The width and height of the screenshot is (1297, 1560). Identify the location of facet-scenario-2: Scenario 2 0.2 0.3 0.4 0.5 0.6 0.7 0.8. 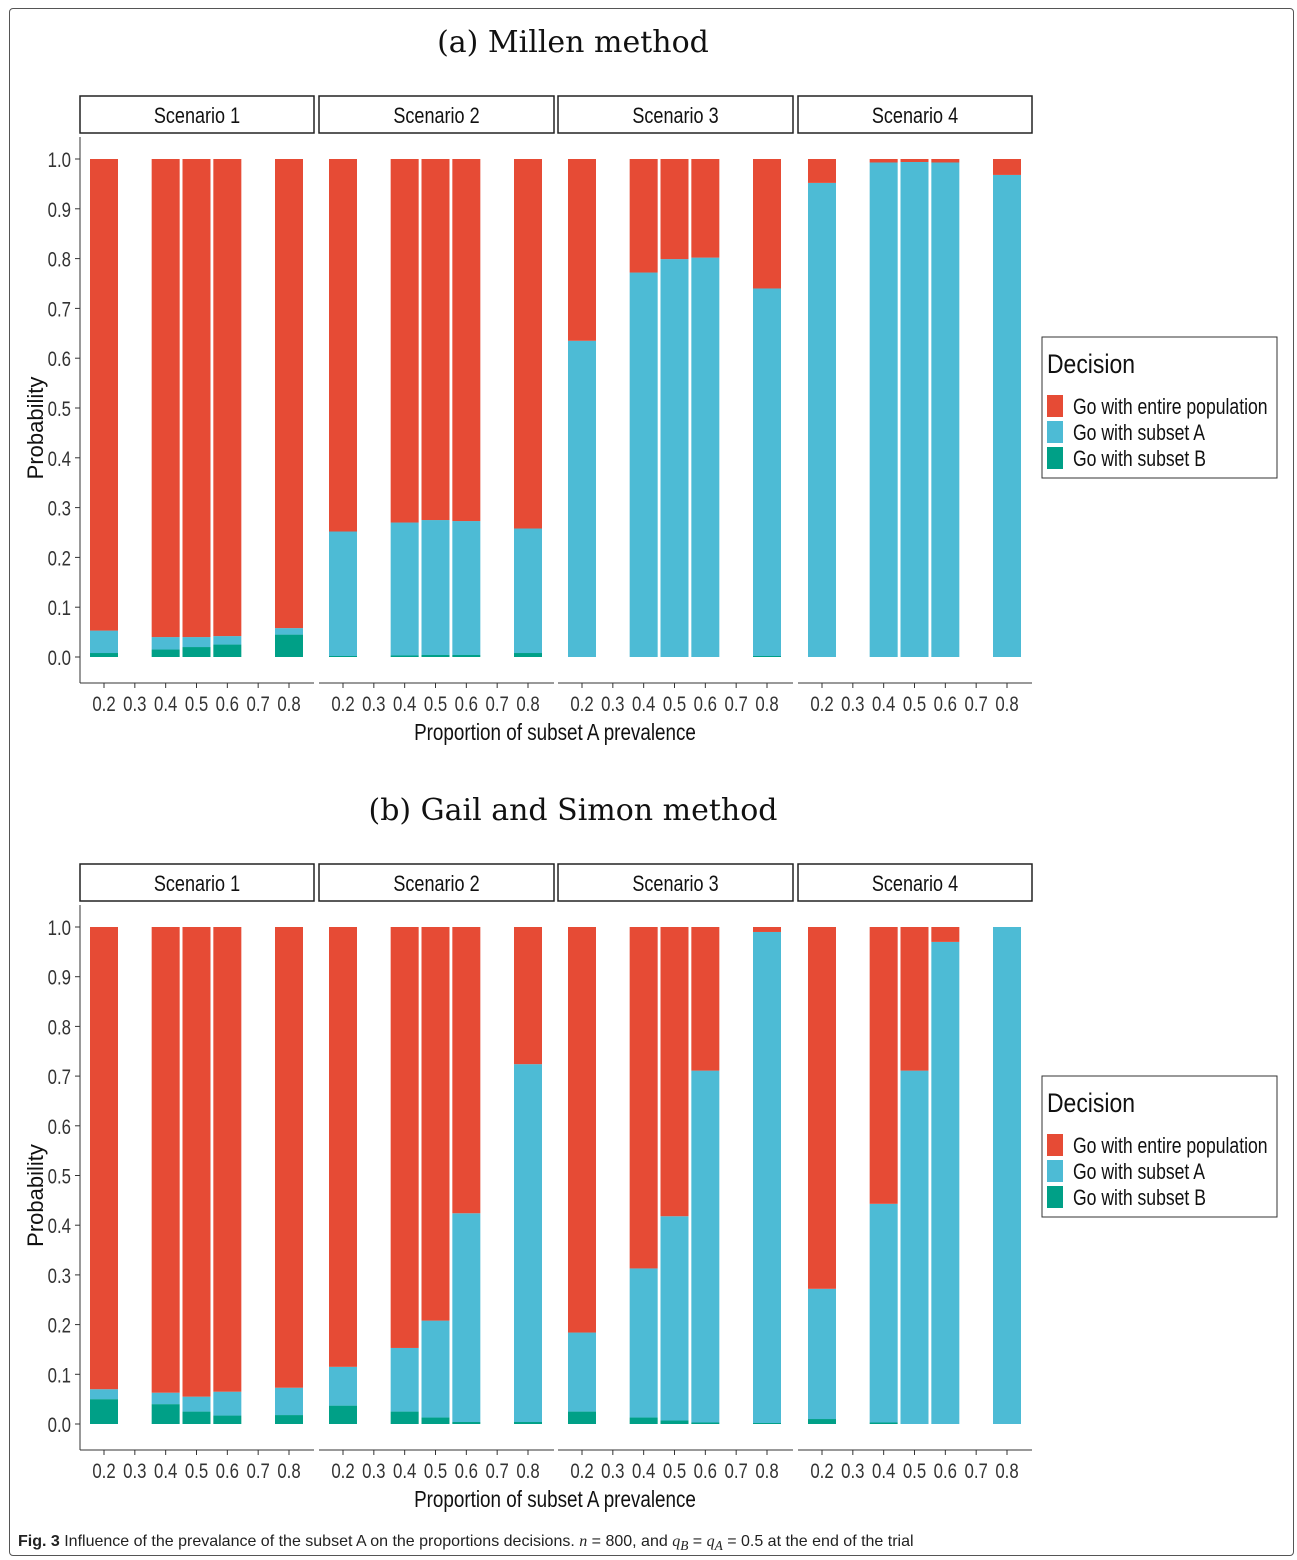
(436, 406).